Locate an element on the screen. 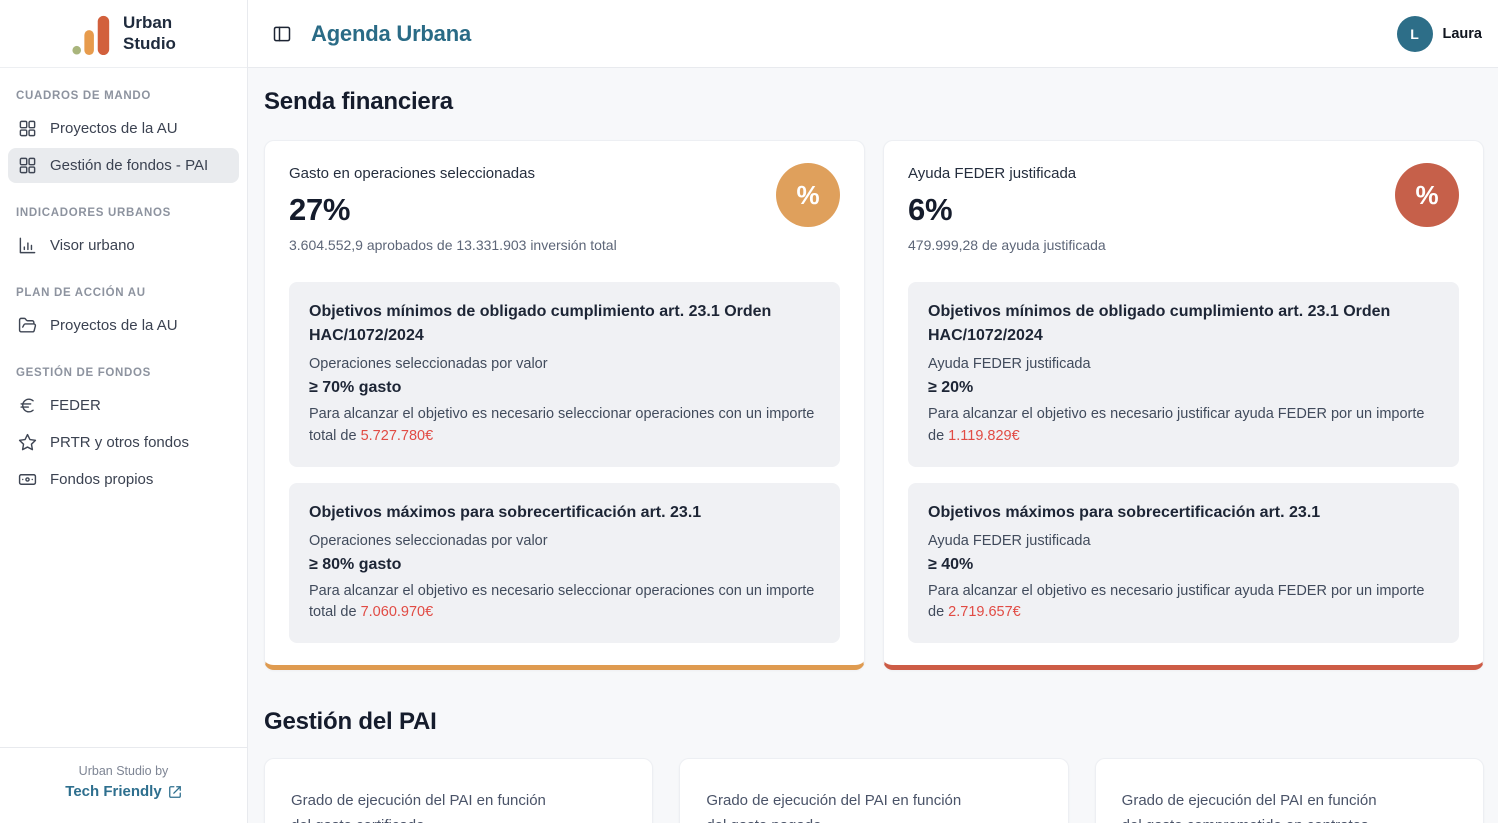 The height and width of the screenshot is (823, 1498). topbar: Agenda Urbana L Laura is located at coordinates (873, 34).